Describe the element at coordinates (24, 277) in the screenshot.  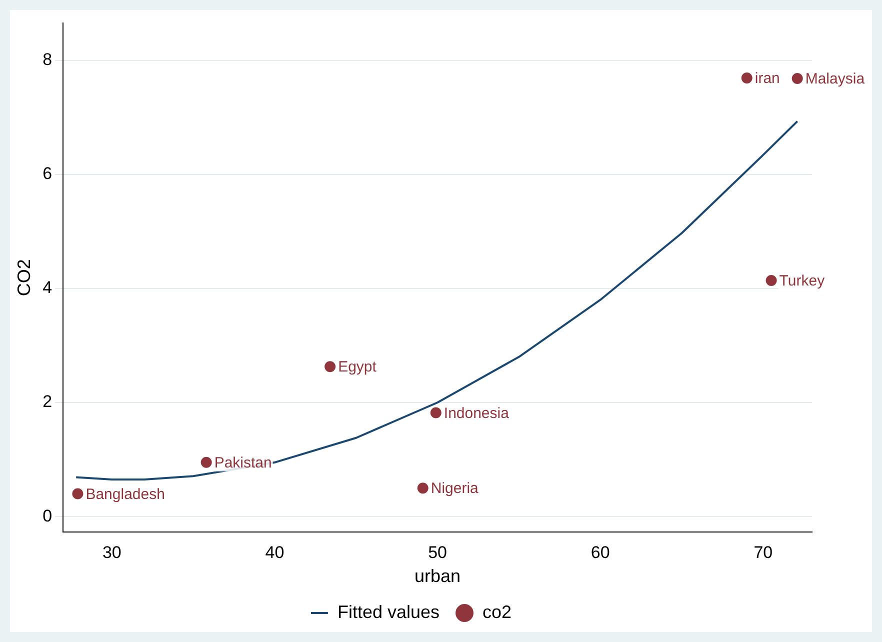
I see `y-axis-title: CO2` at that location.